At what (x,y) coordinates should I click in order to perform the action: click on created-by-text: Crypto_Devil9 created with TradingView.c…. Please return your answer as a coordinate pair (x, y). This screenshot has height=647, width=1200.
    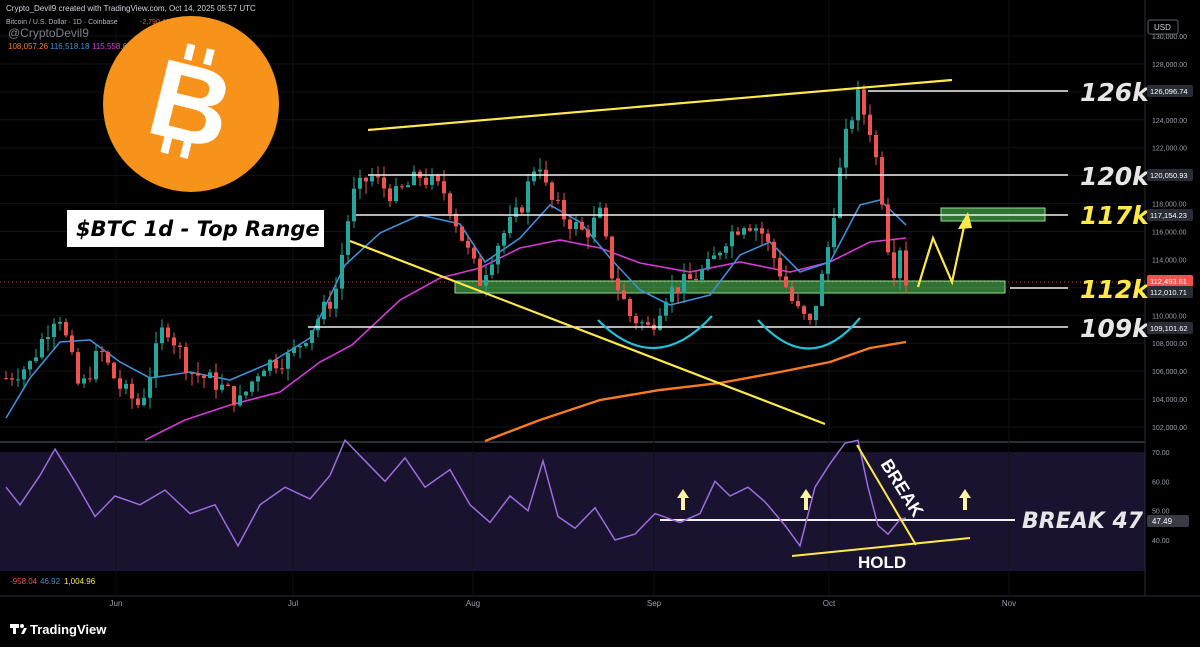
    Looking at the image, I should click on (131, 8).